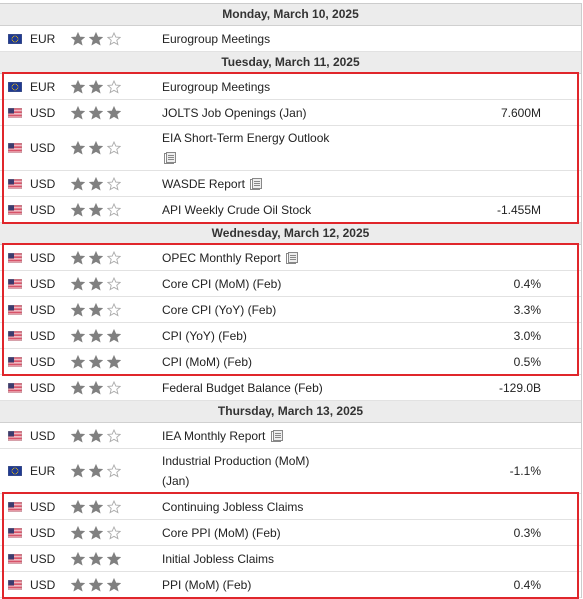 This screenshot has height=599, width=583. I want to click on event-name: API Weekly Crude Oil Stock, so click(237, 209).